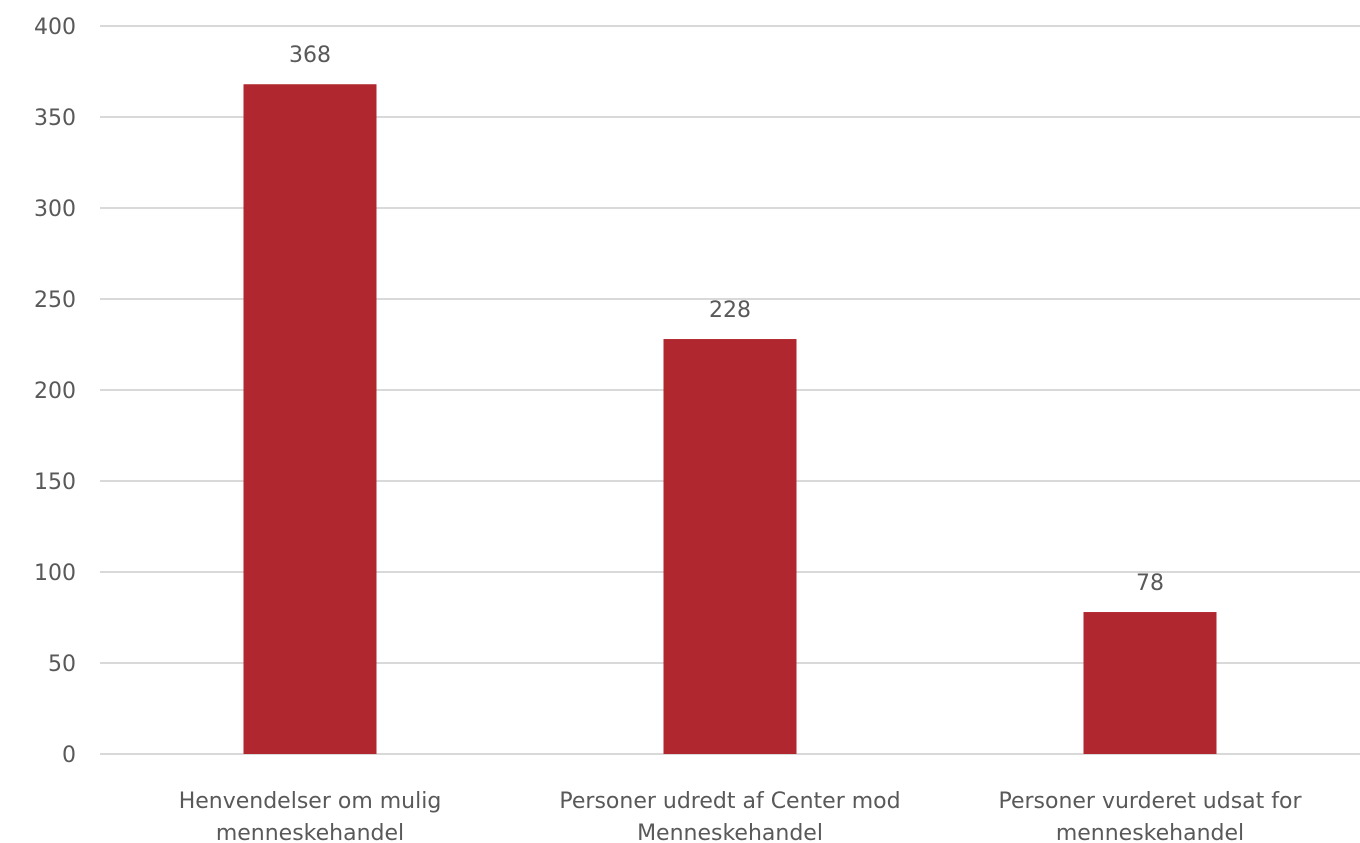  Describe the element at coordinates (55, 573) in the screenshot. I see `y-tick-label: 100` at that location.